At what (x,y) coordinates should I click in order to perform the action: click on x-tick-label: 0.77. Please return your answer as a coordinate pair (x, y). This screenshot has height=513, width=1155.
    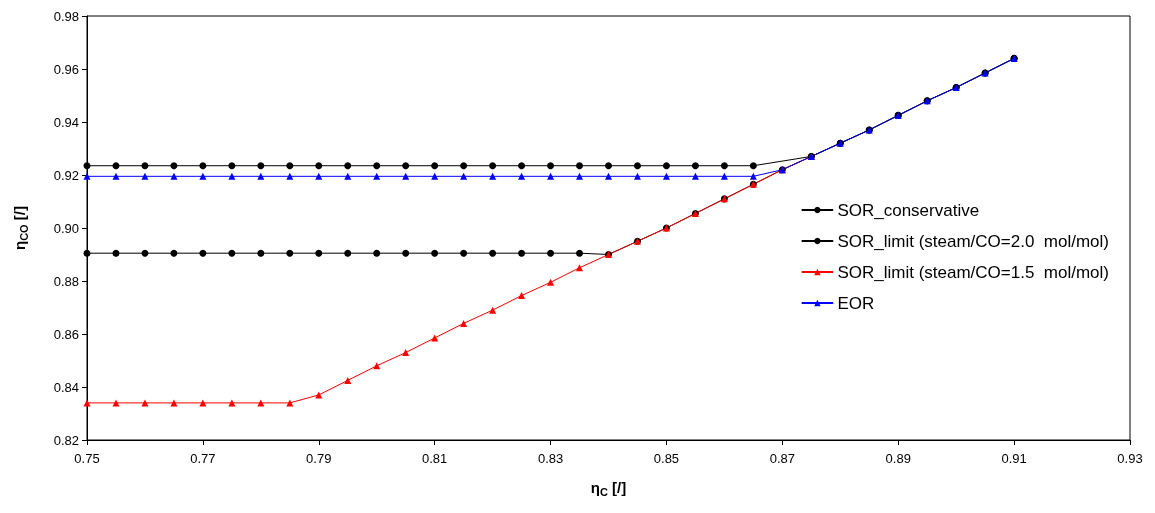
    Looking at the image, I should click on (203, 458).